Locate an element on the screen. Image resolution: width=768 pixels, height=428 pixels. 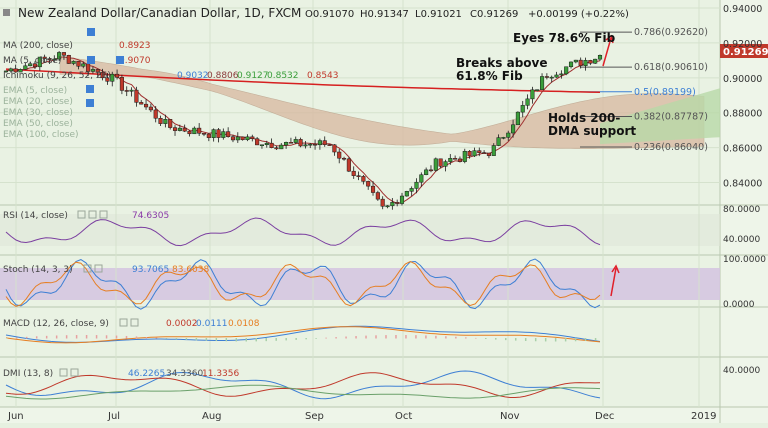
stoch-label: Stoch (14, 3, 3) is located at coordinates (38, 270).